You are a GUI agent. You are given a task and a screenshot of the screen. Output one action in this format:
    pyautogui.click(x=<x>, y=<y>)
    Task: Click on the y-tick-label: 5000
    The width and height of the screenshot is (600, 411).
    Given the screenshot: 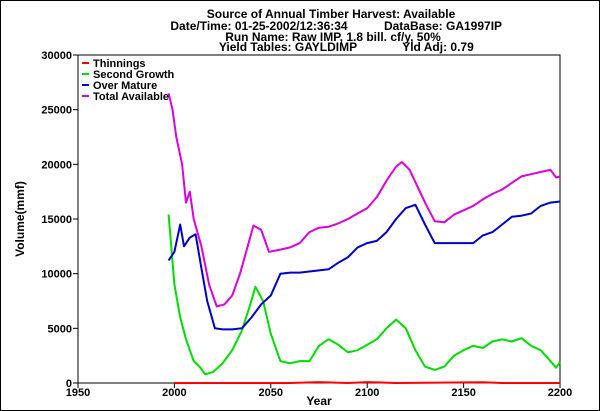 What is the action you would take?
    pyautogui.click(x=60, y=329)
    